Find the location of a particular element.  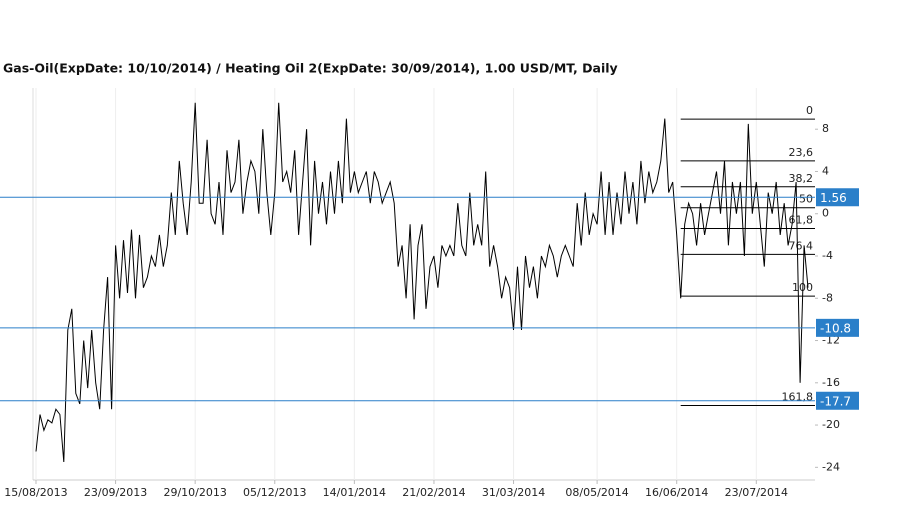

x-tick-label: 29/10/2013 is located at coordinates (194, 492).